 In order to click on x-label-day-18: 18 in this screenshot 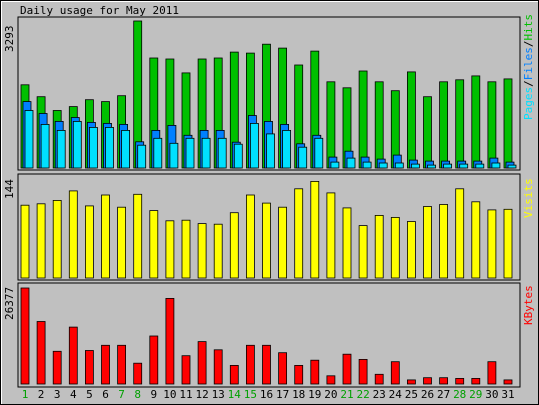, I will do `click(298, 394)`.